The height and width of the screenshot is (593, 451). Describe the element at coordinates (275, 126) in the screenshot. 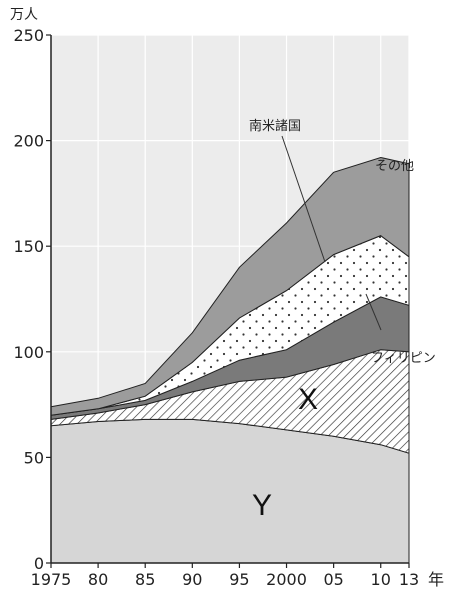

I see `label-south-america: 南米諸国` at that location.